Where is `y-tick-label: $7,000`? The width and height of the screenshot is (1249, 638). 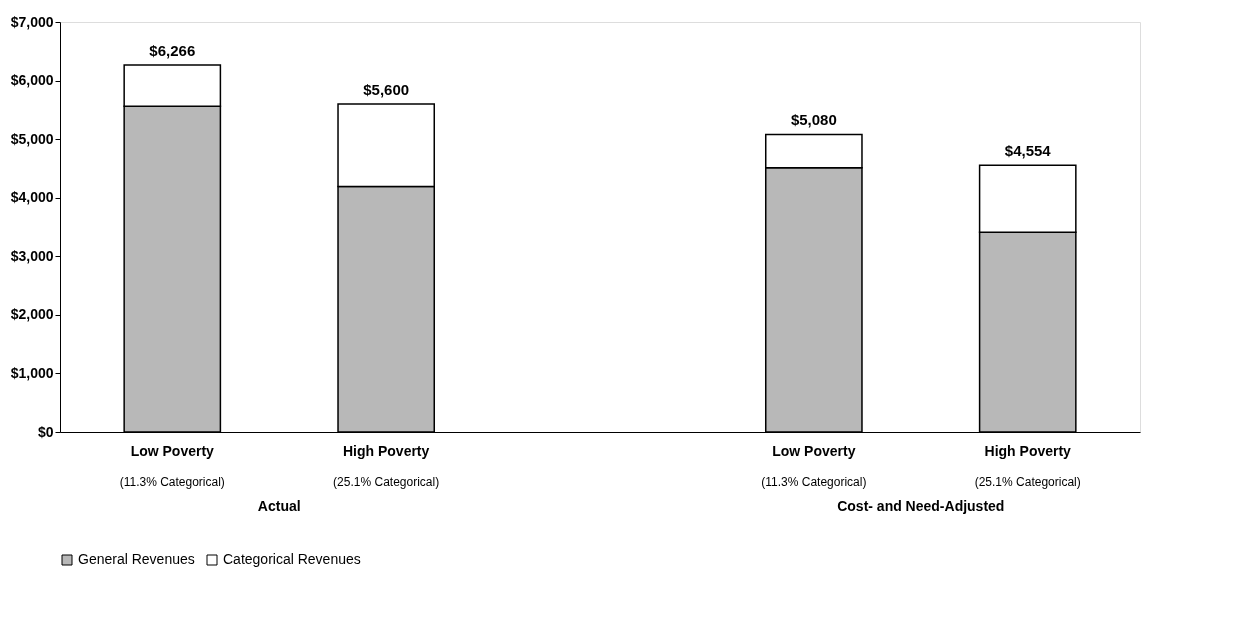 y-tick-label: $7,000 is located at coordinates (32, 21).